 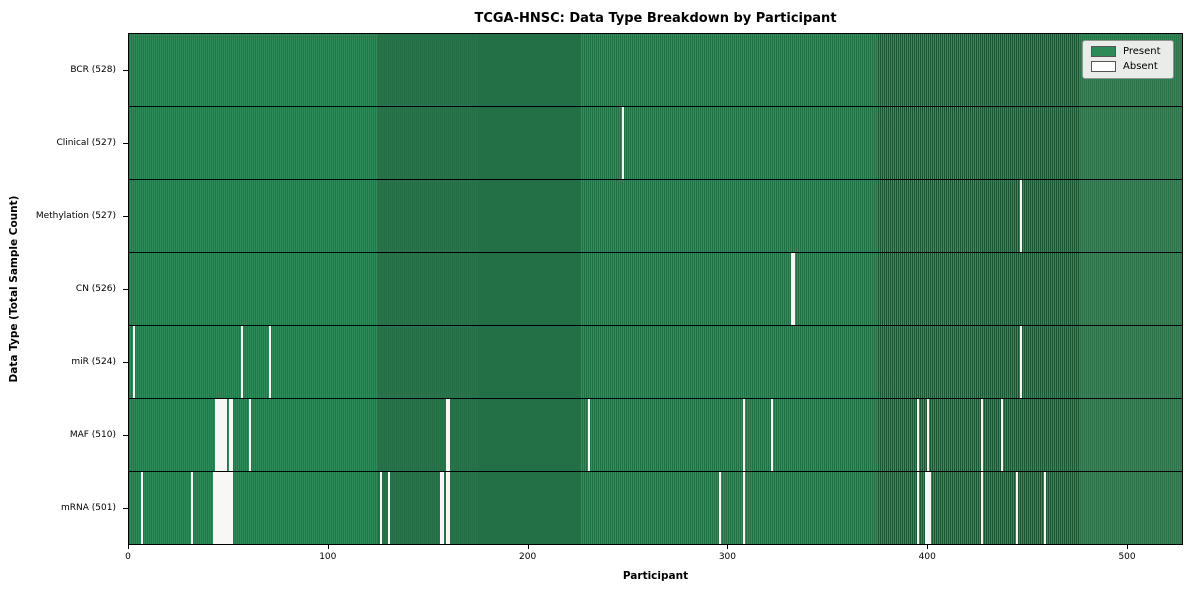 What do you see at coordinates (1142, 51) in the screenshot?
I see `legend-label-present: Present` at bounding box center [1142, 51].